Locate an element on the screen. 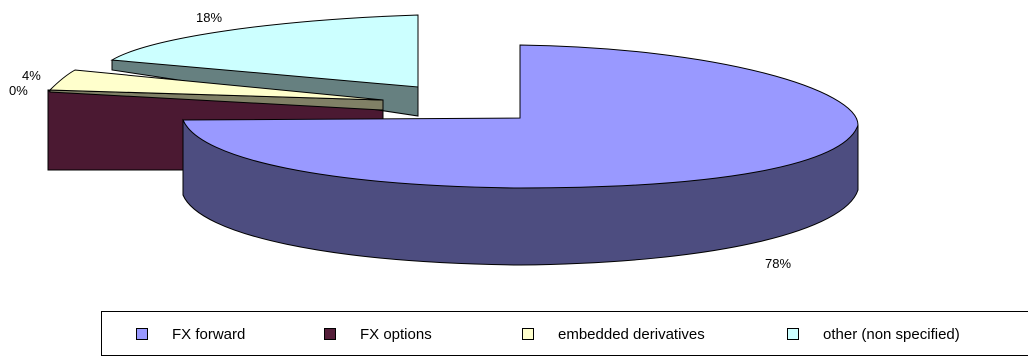 The width and height of the screenshot is (1028, 359). legend-swatch-fx-forward is located at coordinates (142, 334).